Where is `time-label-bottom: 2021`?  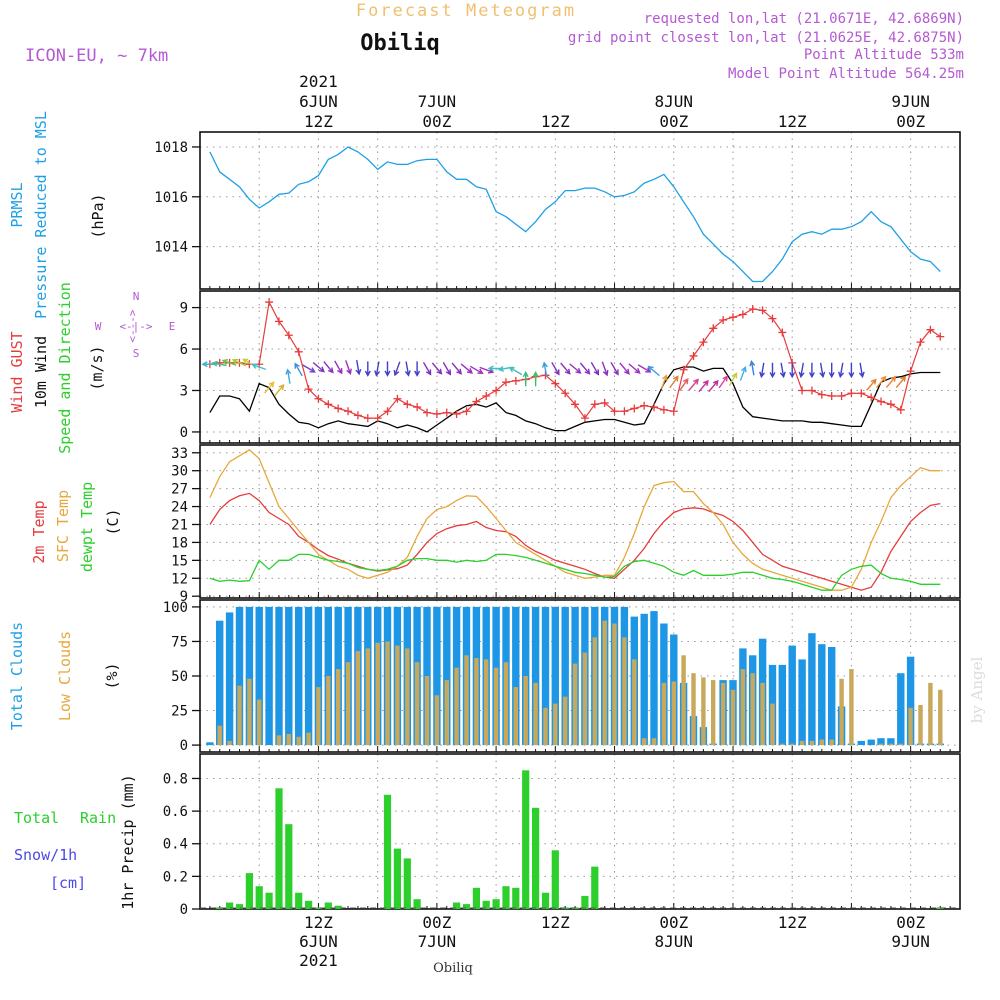 time-label-bottom: 2021 is located at coordinates (318, 960).